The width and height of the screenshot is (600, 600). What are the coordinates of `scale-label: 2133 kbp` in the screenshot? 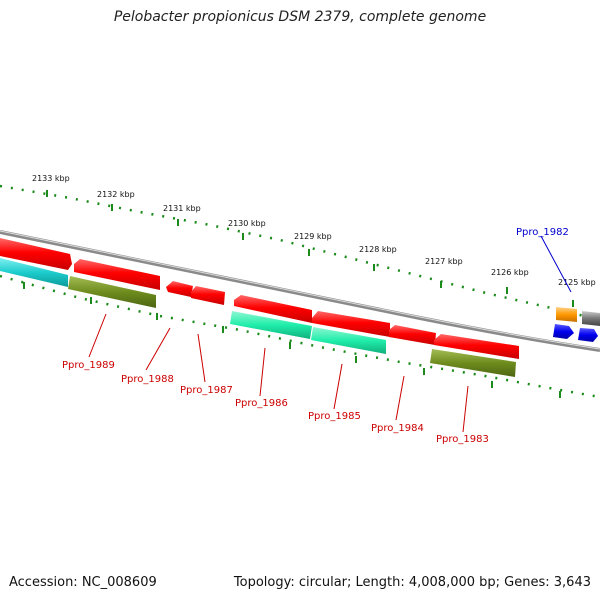 It's located at (51, 178).